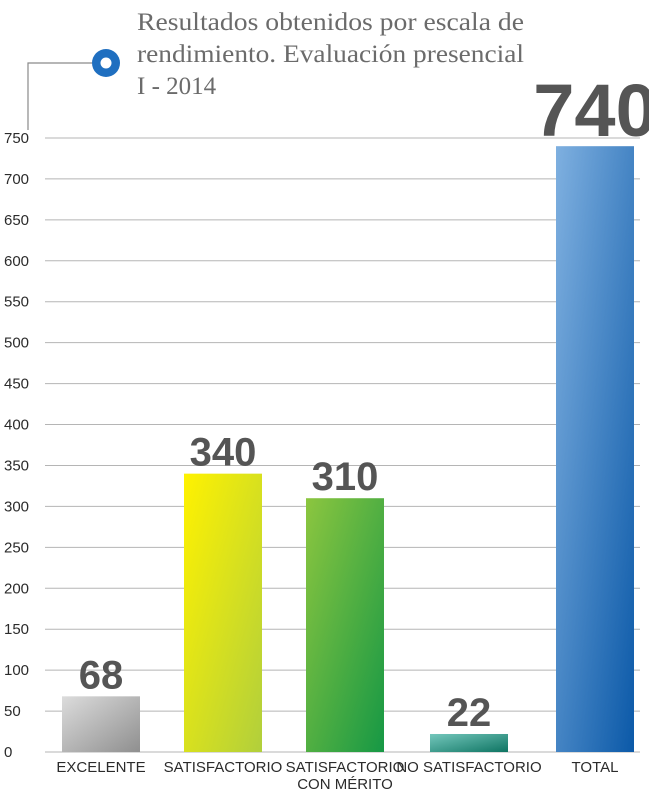 This screenshot has width=649, height=796. What do you see at coordinates (16, 343) in the screenshot?
I see `y-tick-label: 500` at bounding box center [16, 343].